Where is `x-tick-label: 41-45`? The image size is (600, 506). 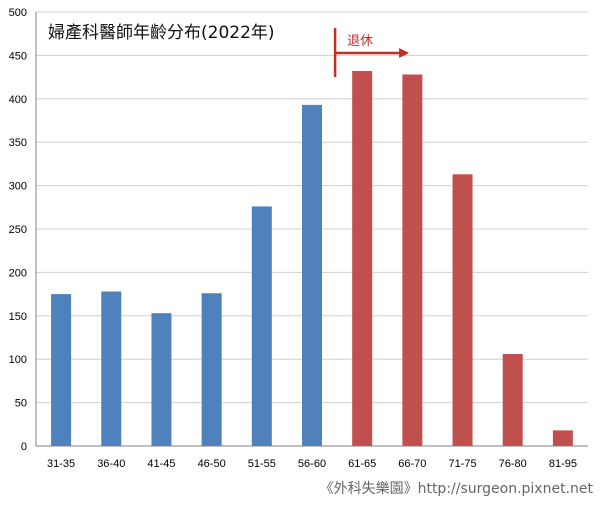
x-tick-label: 41-45 is located at coordinates (161, 464).